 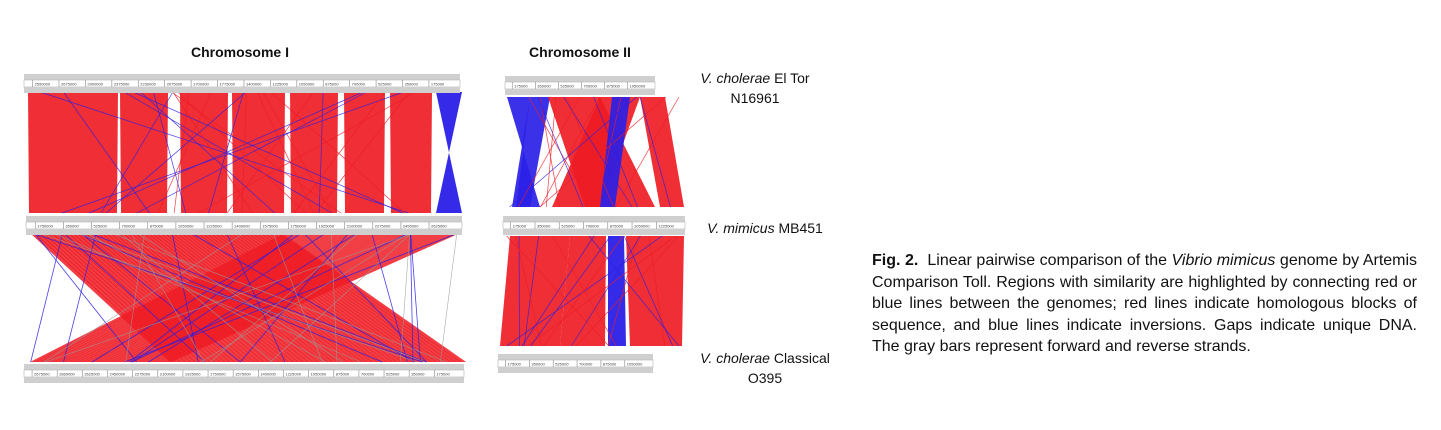 I want to click on ruler-tick-label: 2590000, so click(x=43, y=84).